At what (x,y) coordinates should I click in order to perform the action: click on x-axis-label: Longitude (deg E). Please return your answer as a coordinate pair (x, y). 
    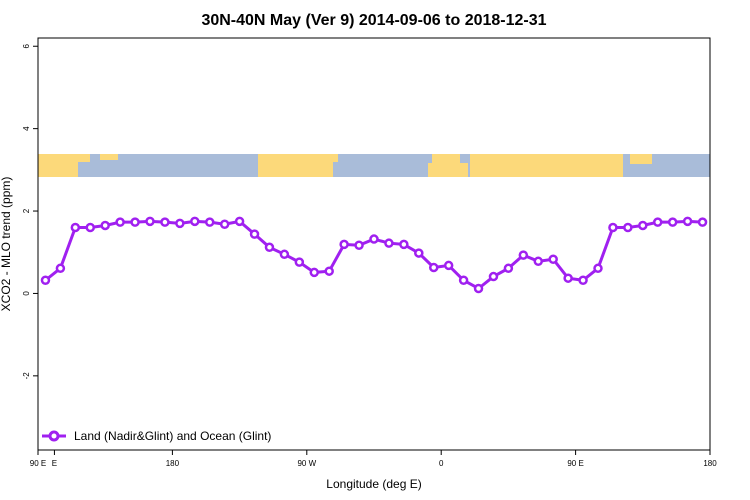
    Looking at the image, I should click on (373, 484).